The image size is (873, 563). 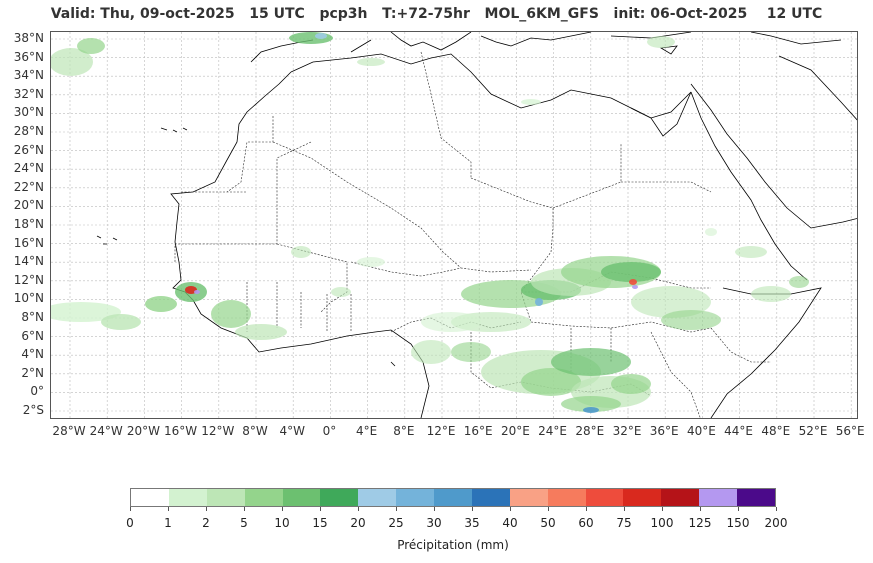 What do you see at coordinates (28, 261) in the screenshot?
I see `lat-label: 14°N` at bounding box center [28, 261].